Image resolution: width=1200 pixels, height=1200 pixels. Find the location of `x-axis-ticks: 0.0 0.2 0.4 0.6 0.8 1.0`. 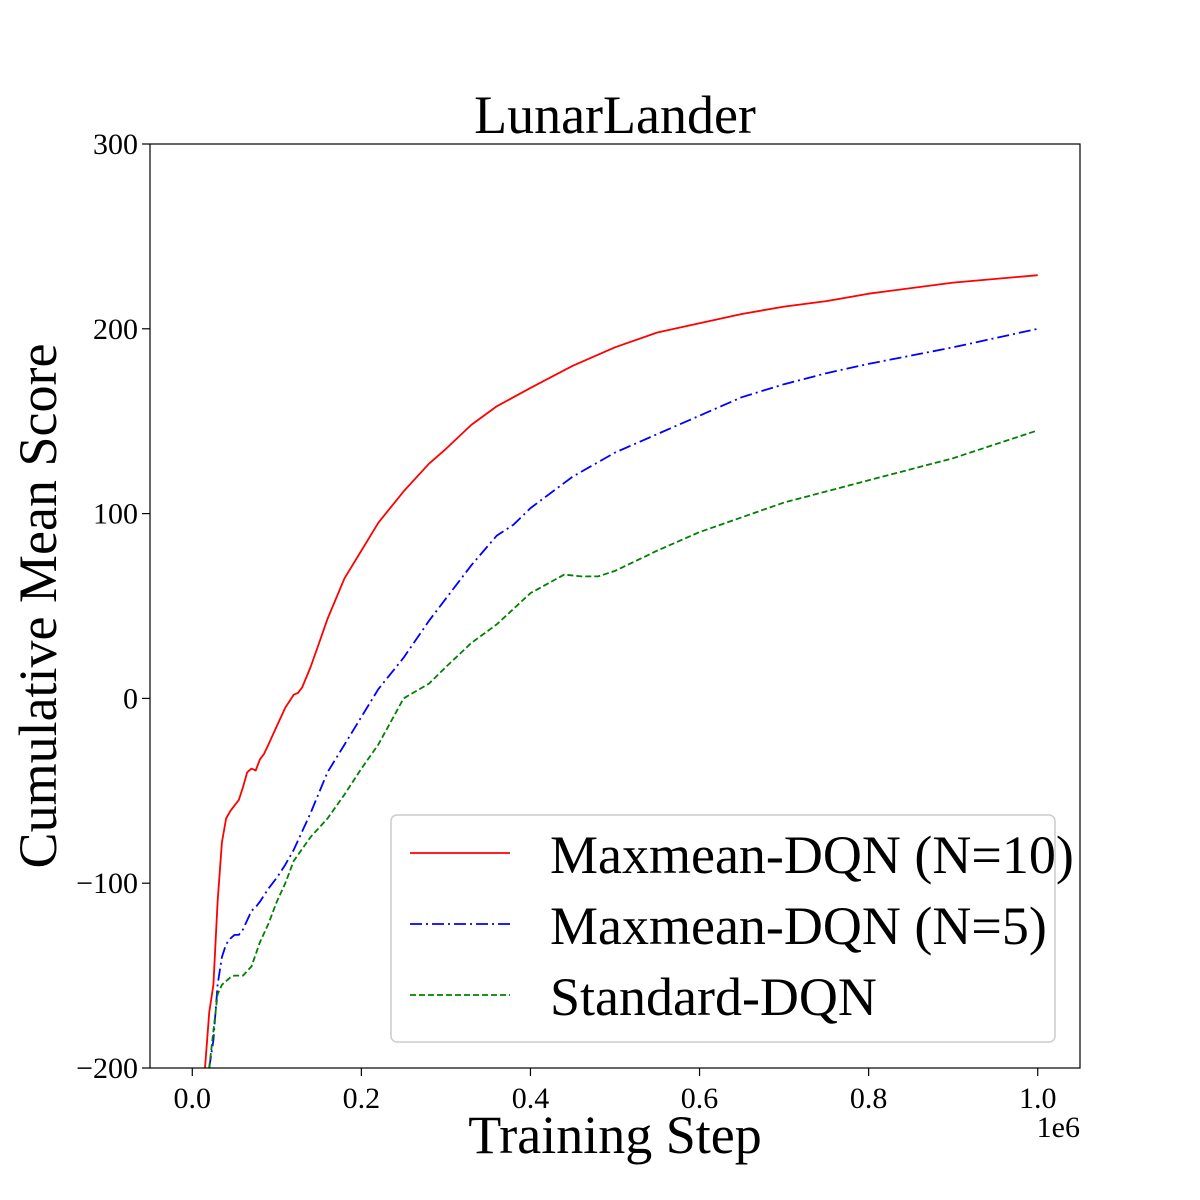

x-axis-ticks: 0.0 0.2 0.4 0.6 0.8 1.0 is located at coordinates (615, 1091).